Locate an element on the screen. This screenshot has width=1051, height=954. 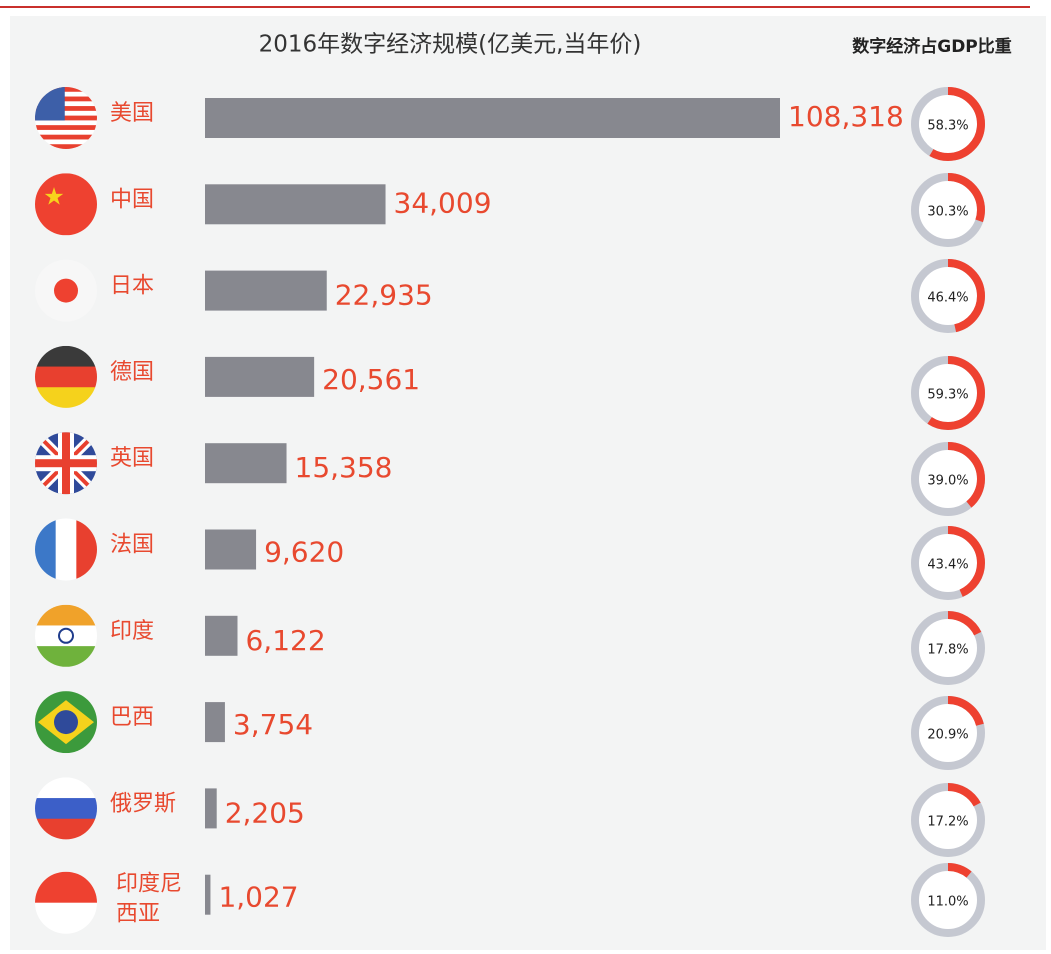
value-label: 22,935 is located at coordinates (384, 295).